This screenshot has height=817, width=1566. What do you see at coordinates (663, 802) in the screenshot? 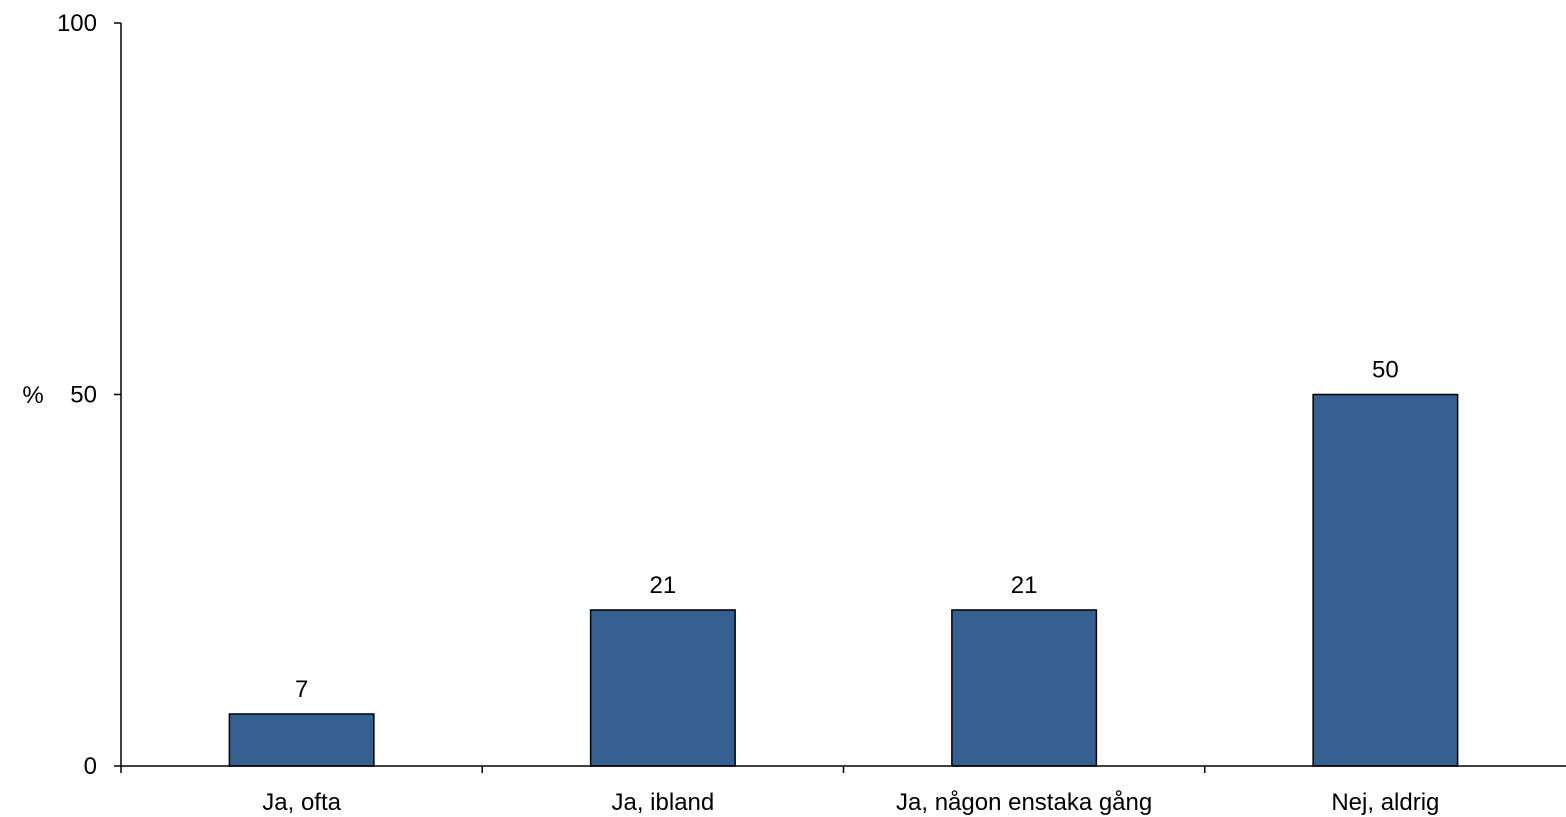
I see `x-tick-label: Ja, ibland` at bounding box center [663, 802].